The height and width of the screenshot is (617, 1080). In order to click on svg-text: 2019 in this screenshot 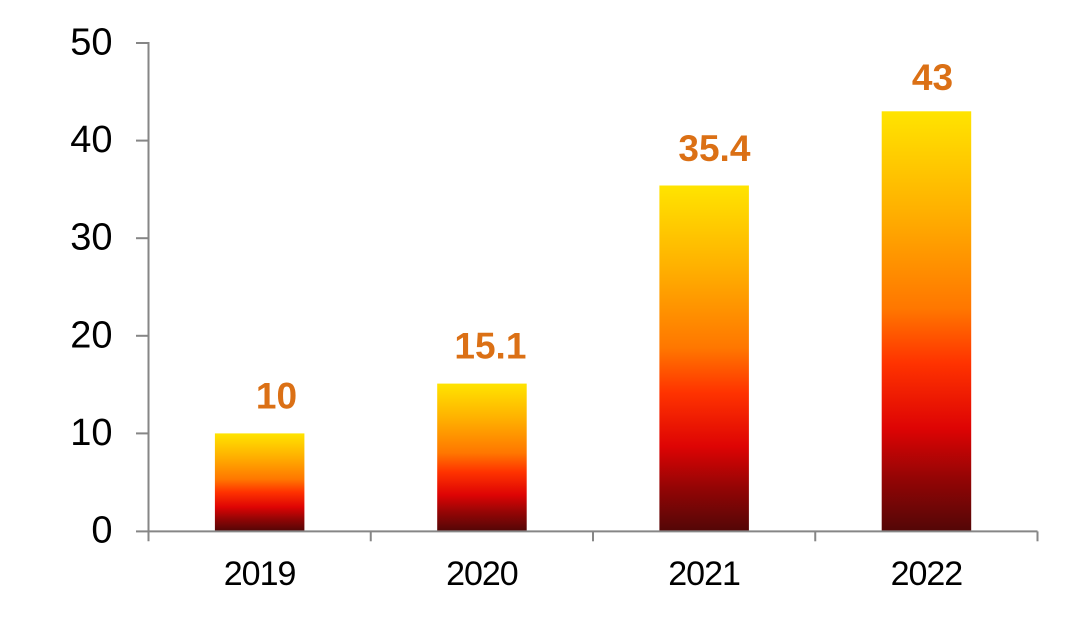, I will do `click(260, 574)`.